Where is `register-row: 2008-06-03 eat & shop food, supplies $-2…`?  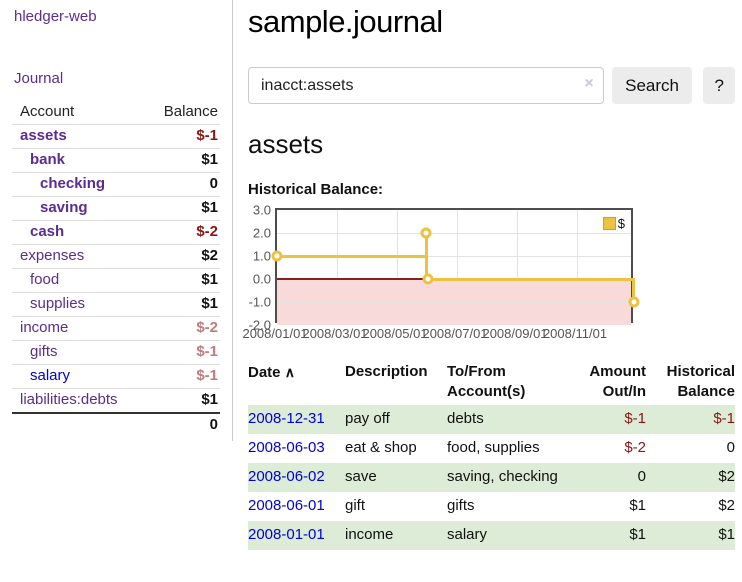
register-row: 2008-06-03 eat & shop food, supplies $-2… is located at coordinates (491, 448).